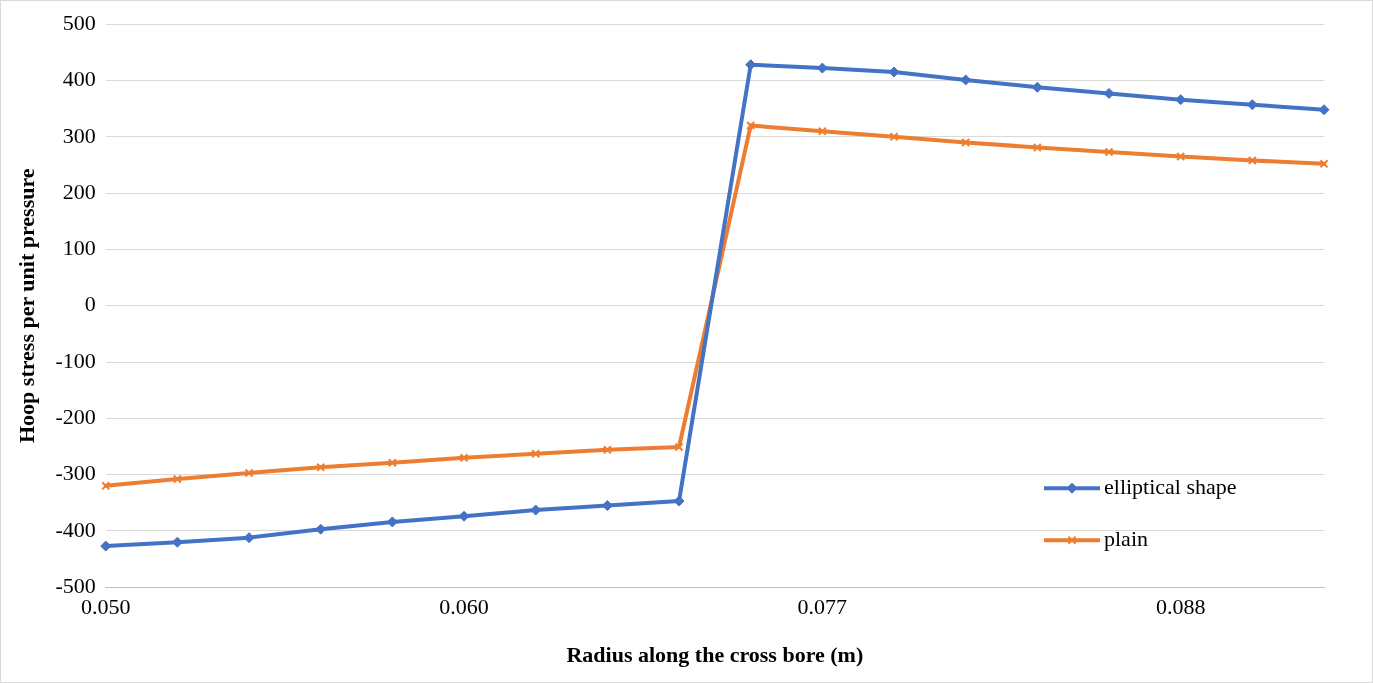 The image size is (1373, 683). I want to click on y-tick-label: 200, so click(79, 191).